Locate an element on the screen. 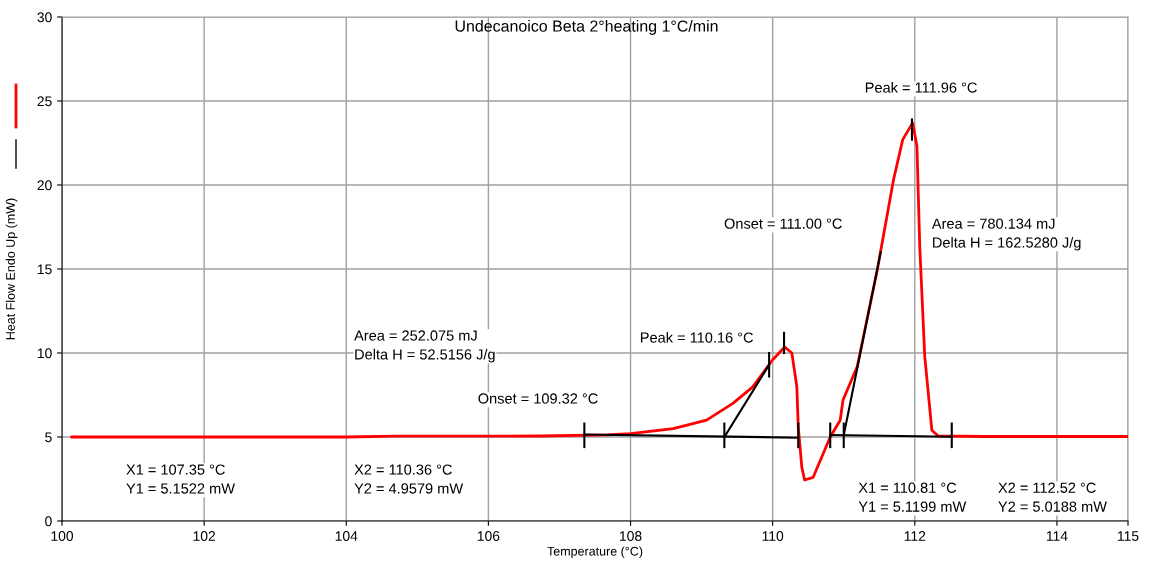 The image size is (1149, 567). chart-title: Undecanoico Beta 2°heating 1°C/min is located at coordinates (586, 27).